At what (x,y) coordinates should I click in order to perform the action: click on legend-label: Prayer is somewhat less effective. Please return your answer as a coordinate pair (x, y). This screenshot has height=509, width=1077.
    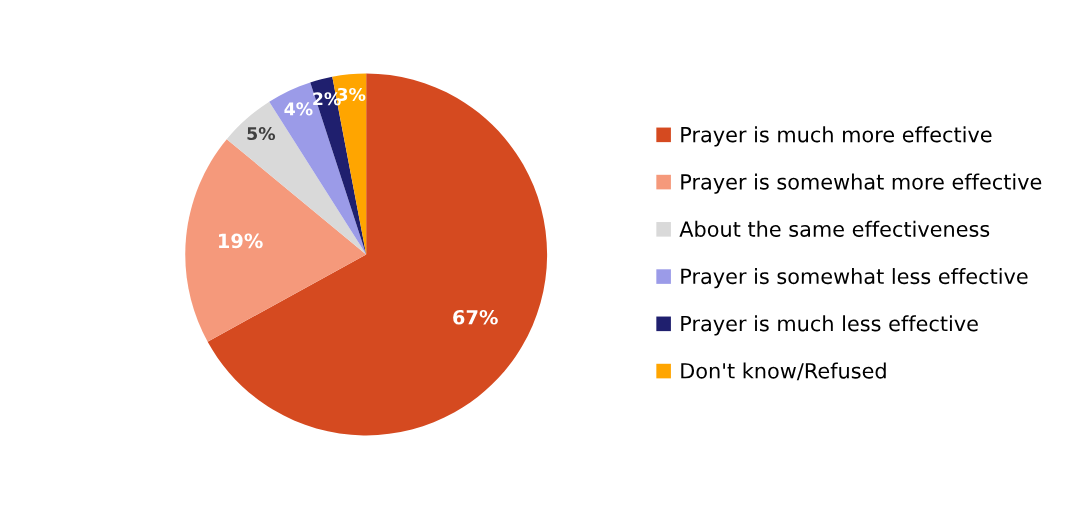
    Looking at the image, I should click on (854, 278).